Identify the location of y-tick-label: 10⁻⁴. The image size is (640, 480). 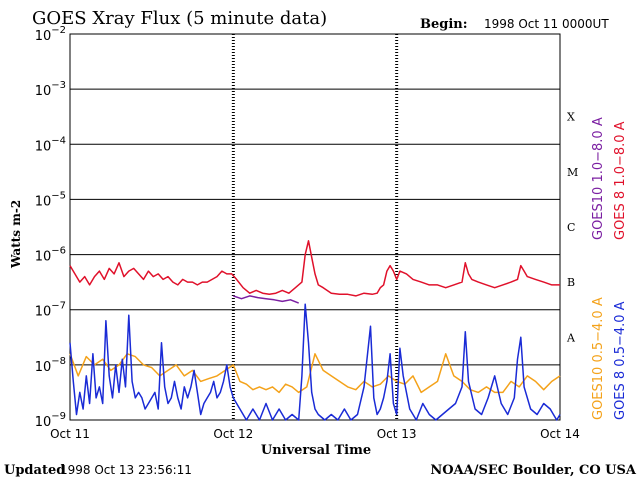
(50, 144).